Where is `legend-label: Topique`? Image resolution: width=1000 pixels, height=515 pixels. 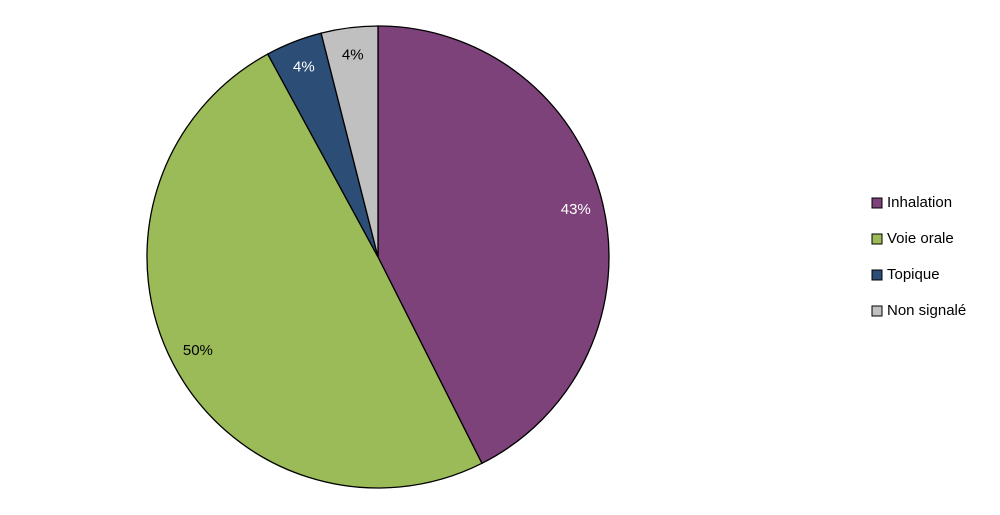 legend-label: Topique is located at coordinates (913, 274).